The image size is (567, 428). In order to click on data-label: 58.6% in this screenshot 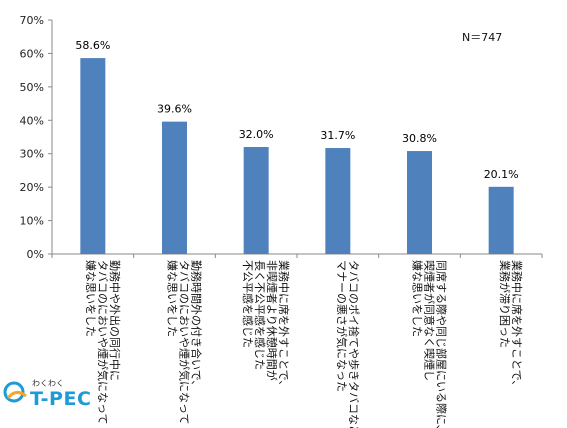, I will do `click(92, 45)`.